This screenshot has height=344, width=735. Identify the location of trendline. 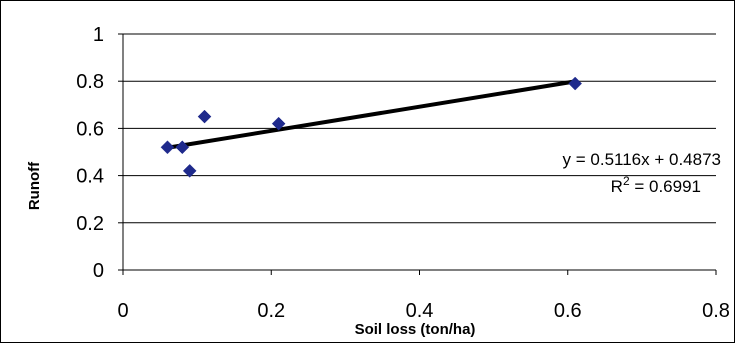
(371, 114).